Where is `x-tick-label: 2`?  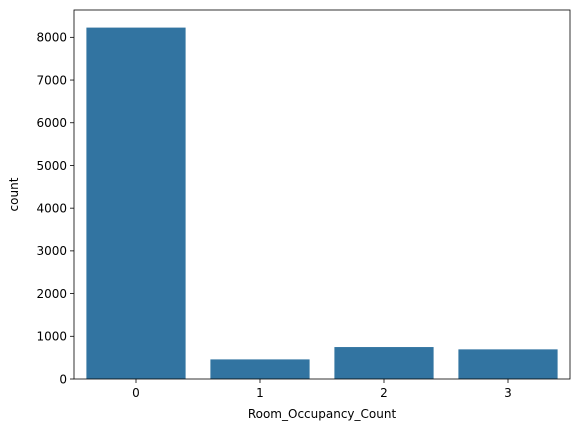
x-tick-label: 2 is located at coordinates (384, 393).